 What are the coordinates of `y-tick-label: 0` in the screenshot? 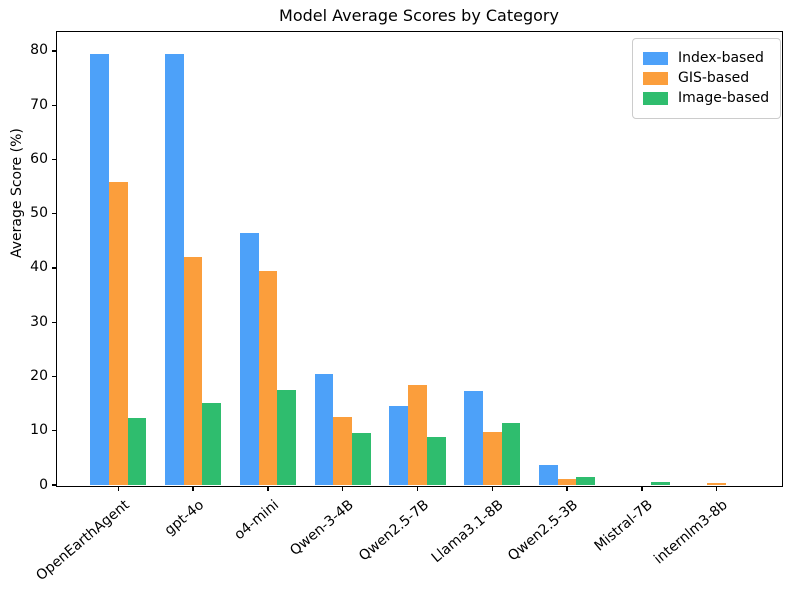 It's located at (43, 484).